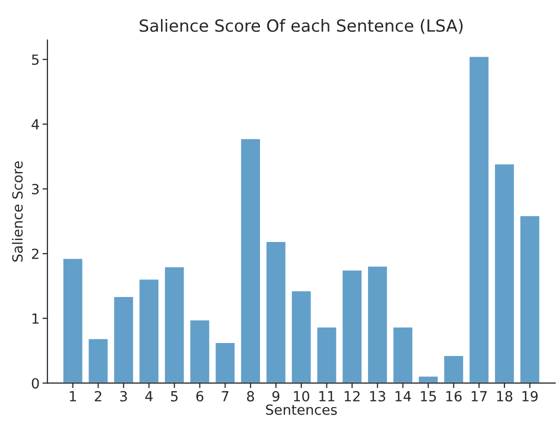 The image size is (558, 421). I want to click on x-axis-title: Sentences, so click(301, 409).